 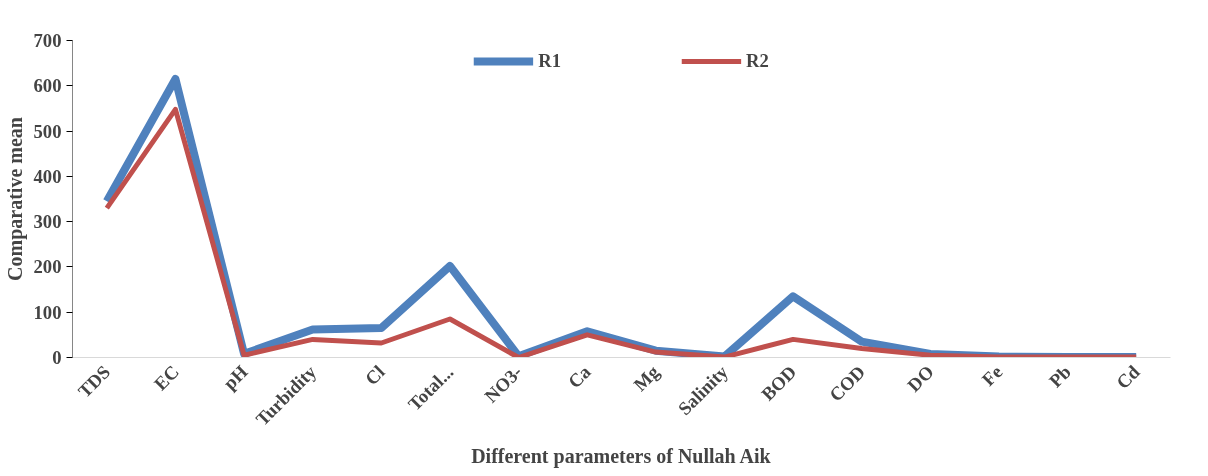 I want to click on x-tick-label: Ca, so click(x=579, y=376).